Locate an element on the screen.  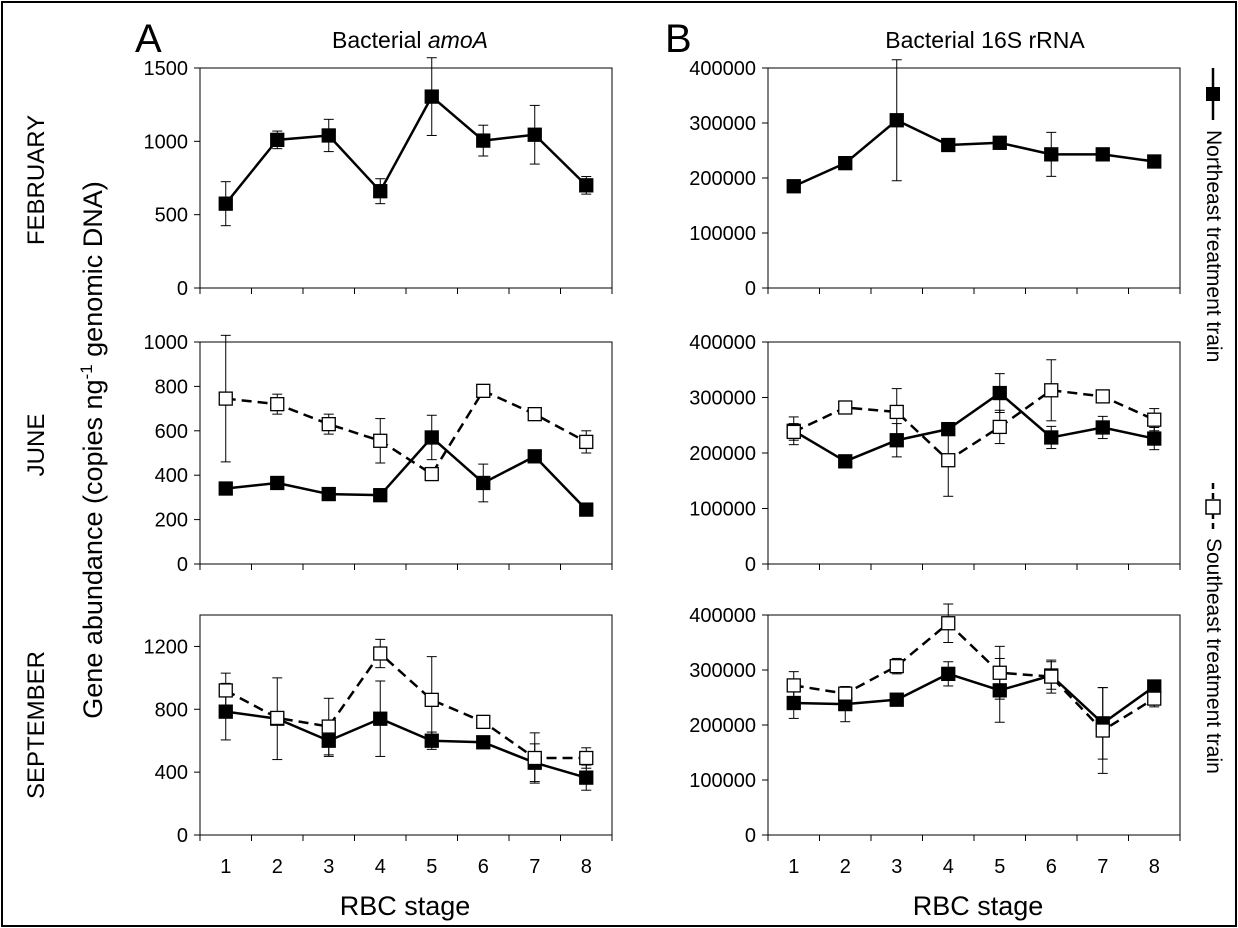
x-tick-label: 3 is located at coordinates (896, 867).